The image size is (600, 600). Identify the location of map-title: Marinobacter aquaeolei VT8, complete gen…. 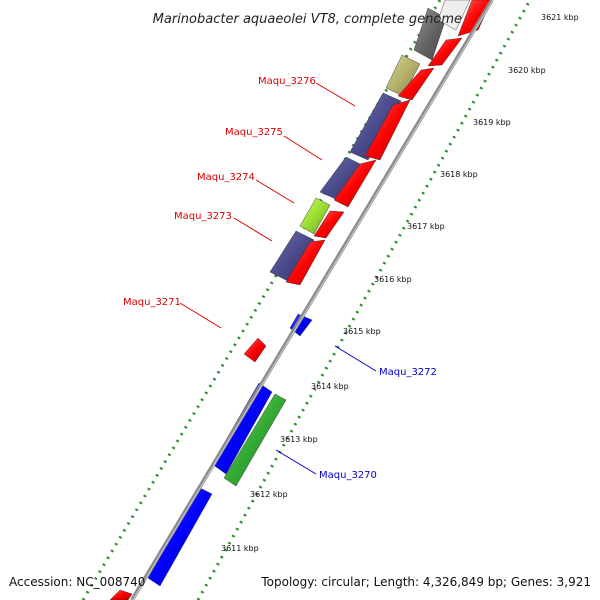
(307, 19).